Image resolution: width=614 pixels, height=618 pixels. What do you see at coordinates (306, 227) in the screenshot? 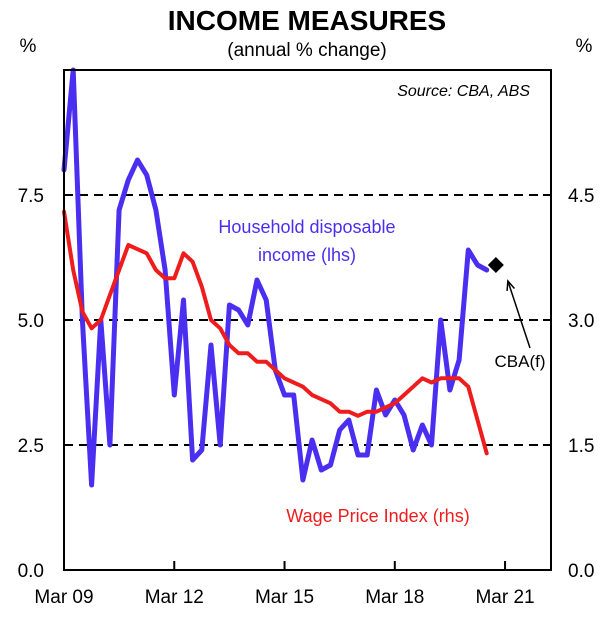
I see `household-income-series-label: Household disposable` at bounding box center [306, 227].